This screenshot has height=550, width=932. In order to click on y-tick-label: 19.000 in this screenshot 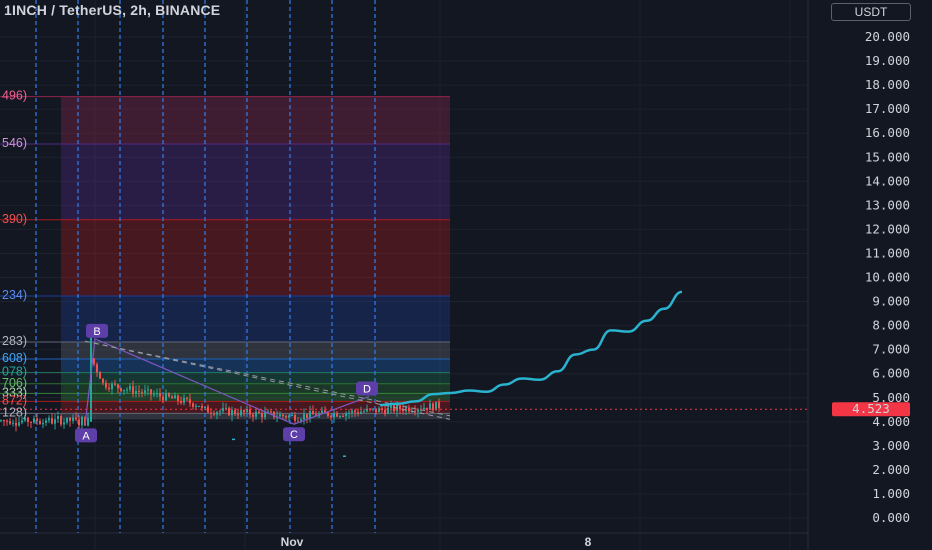, I will do `click(887, 60)`.